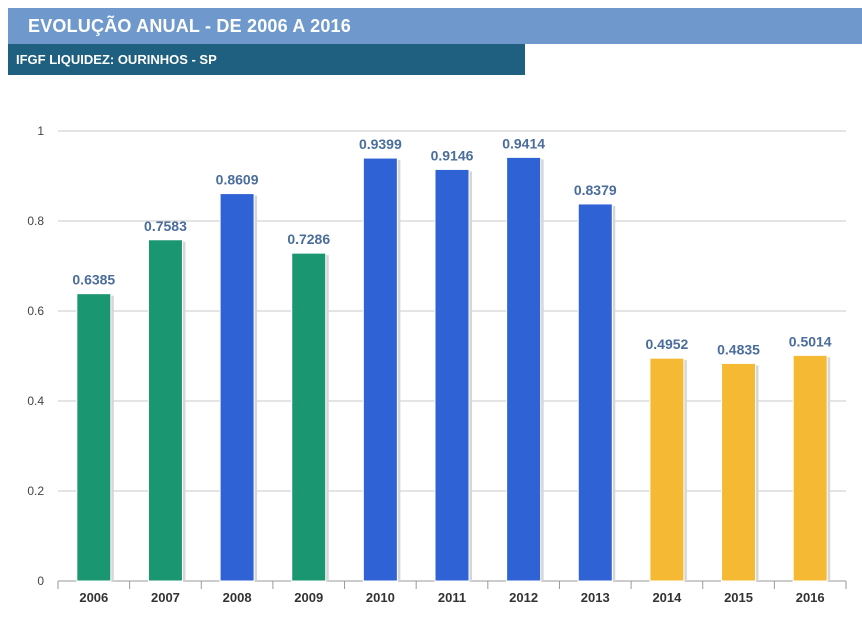 The height and width of the screenshot is (627, 862). Describe the element at coordinates (595, 392) in the screenshot. I see `bar-2013` at that location.